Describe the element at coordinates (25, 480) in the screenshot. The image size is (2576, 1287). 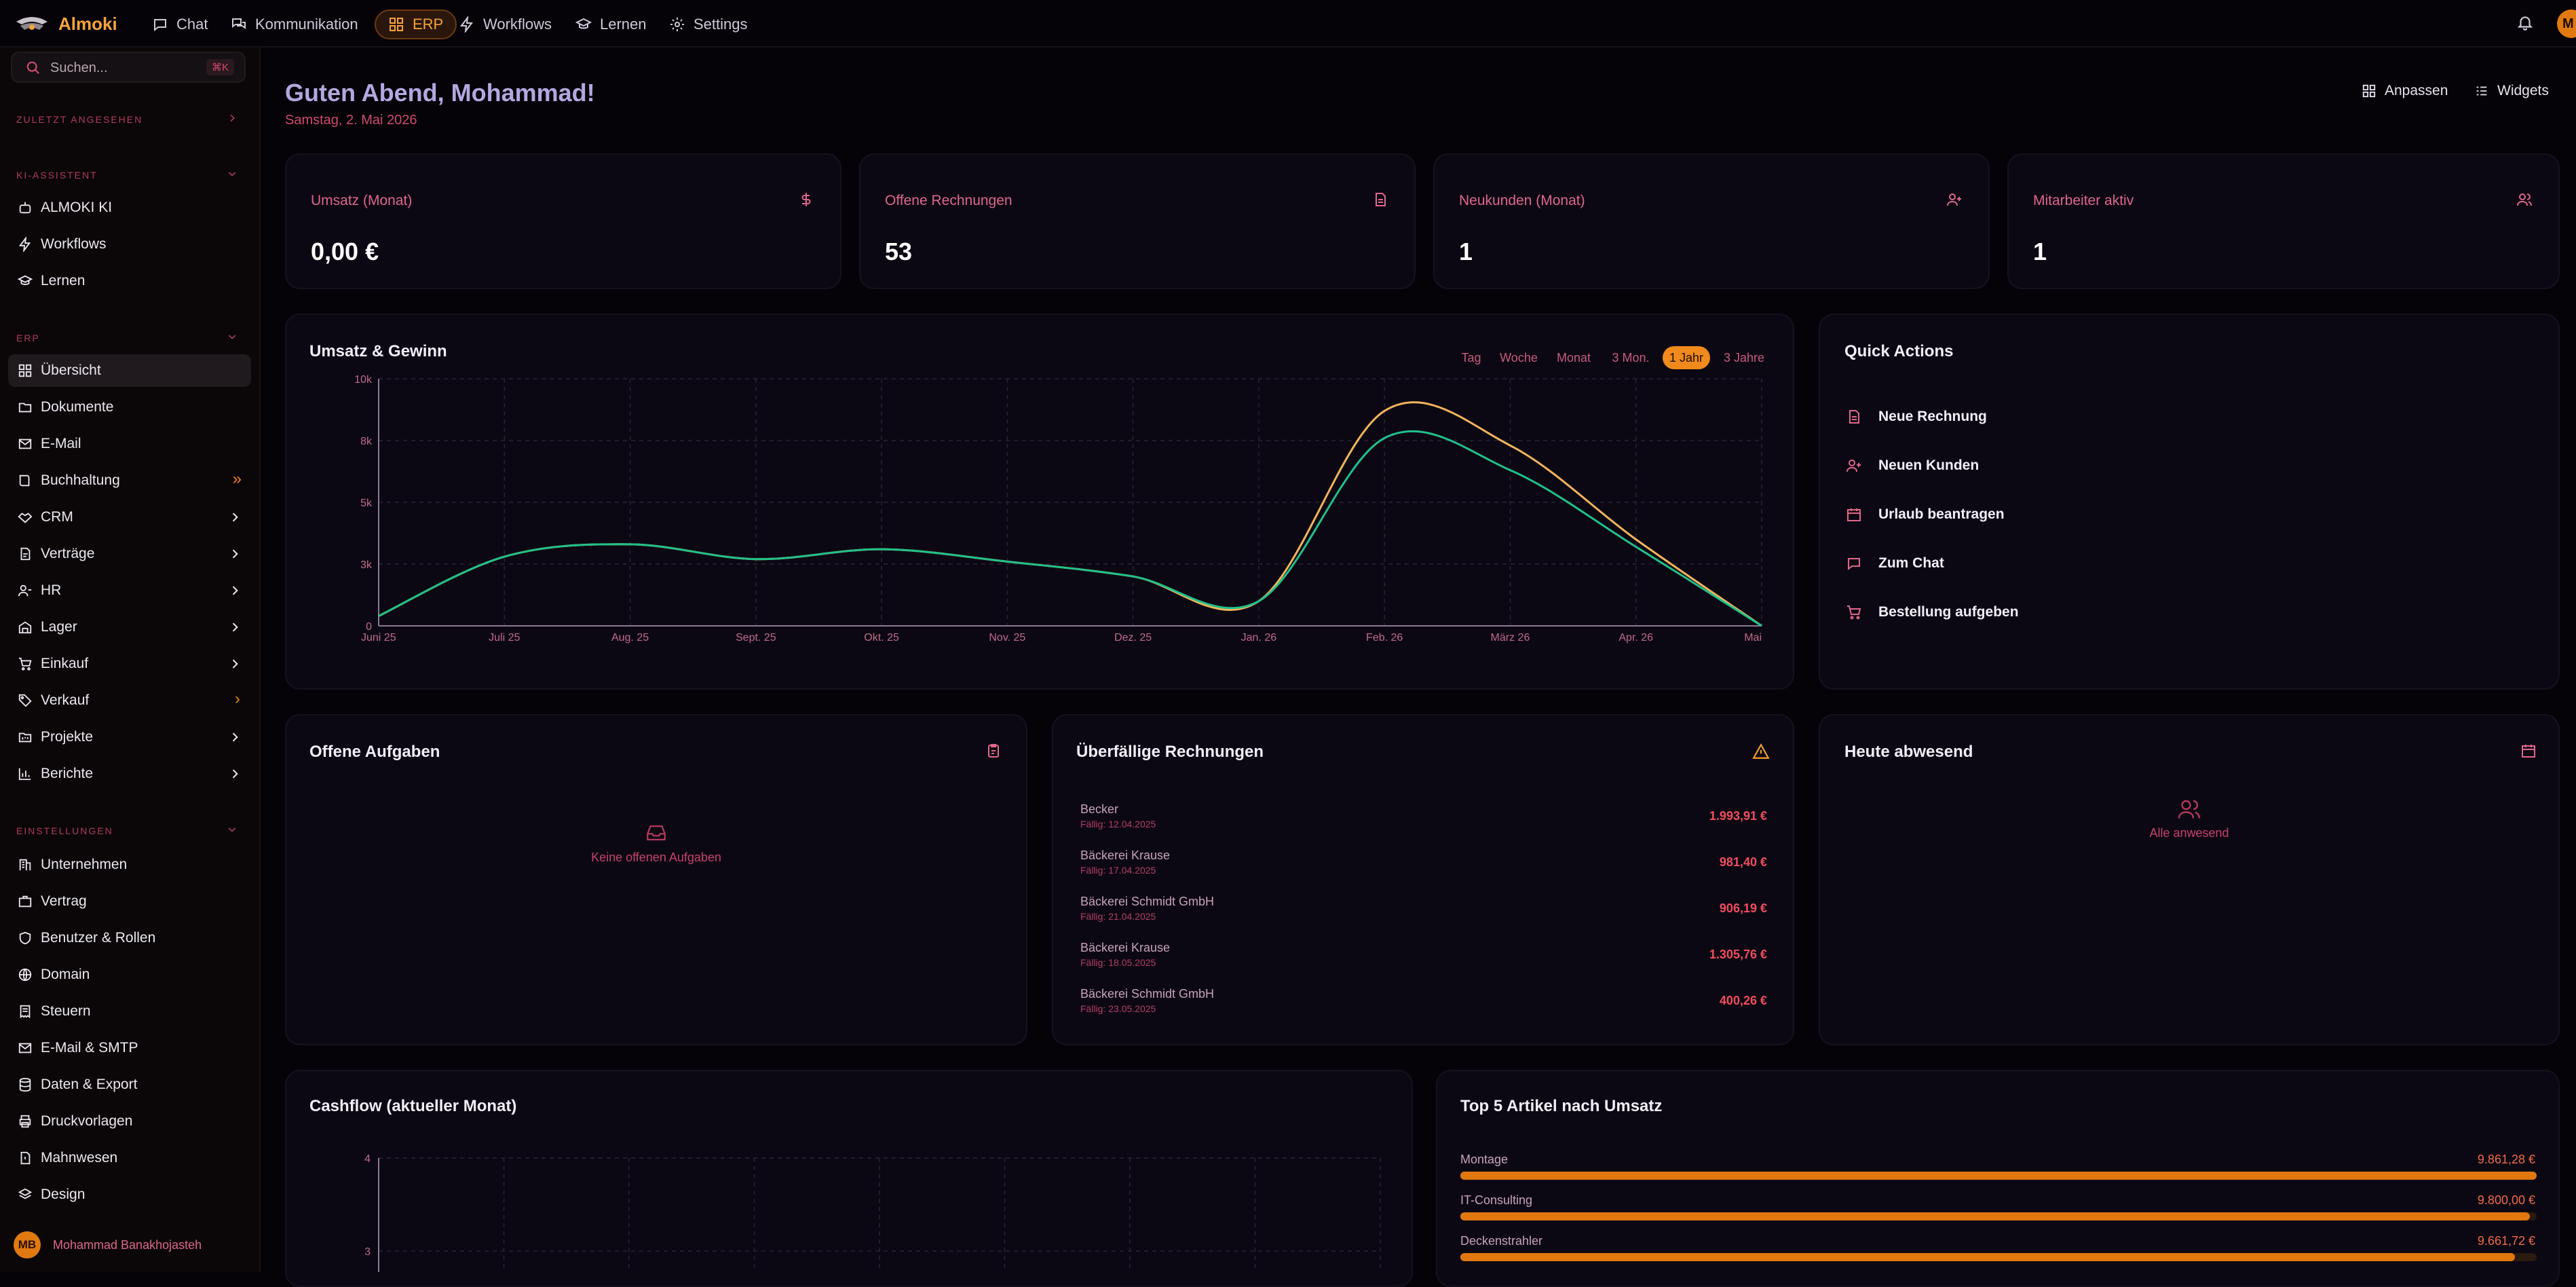
I see `book-icon` at that location.